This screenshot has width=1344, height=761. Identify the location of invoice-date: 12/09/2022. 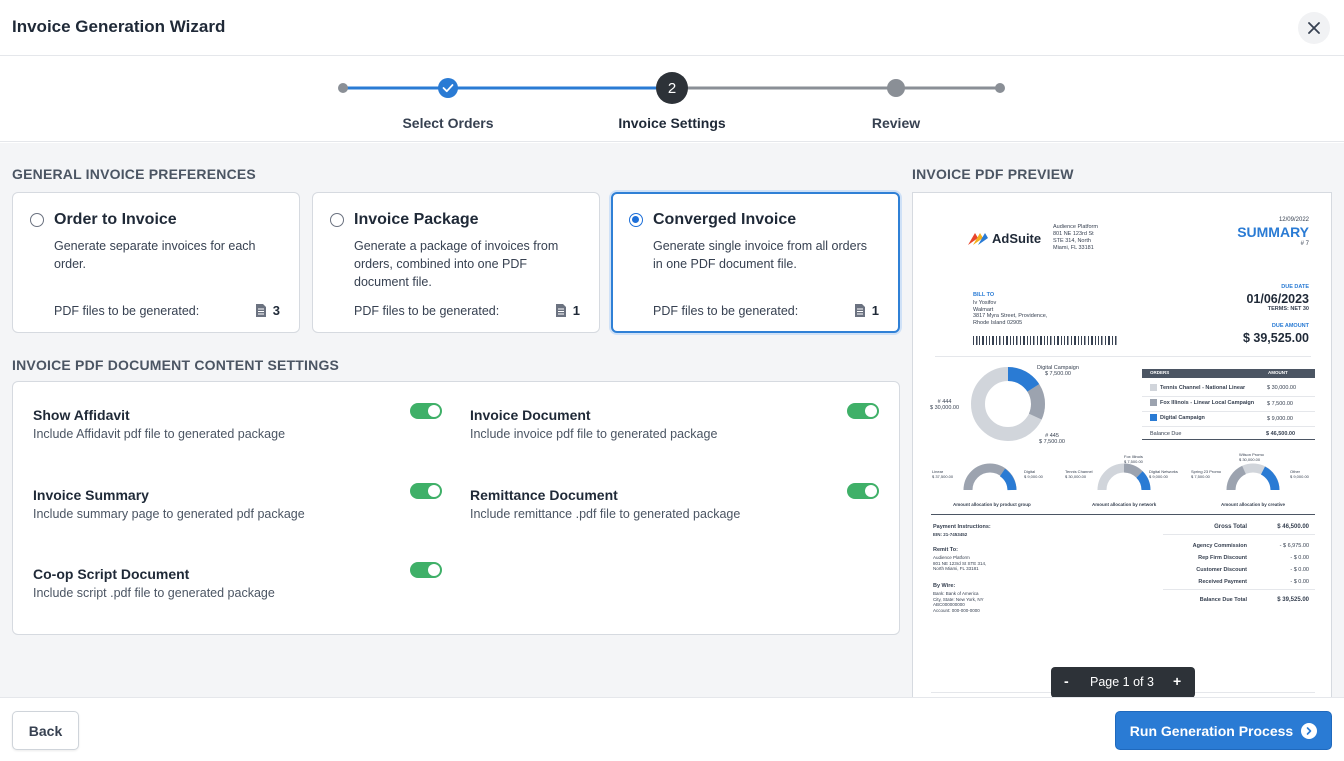
(1293, 220).